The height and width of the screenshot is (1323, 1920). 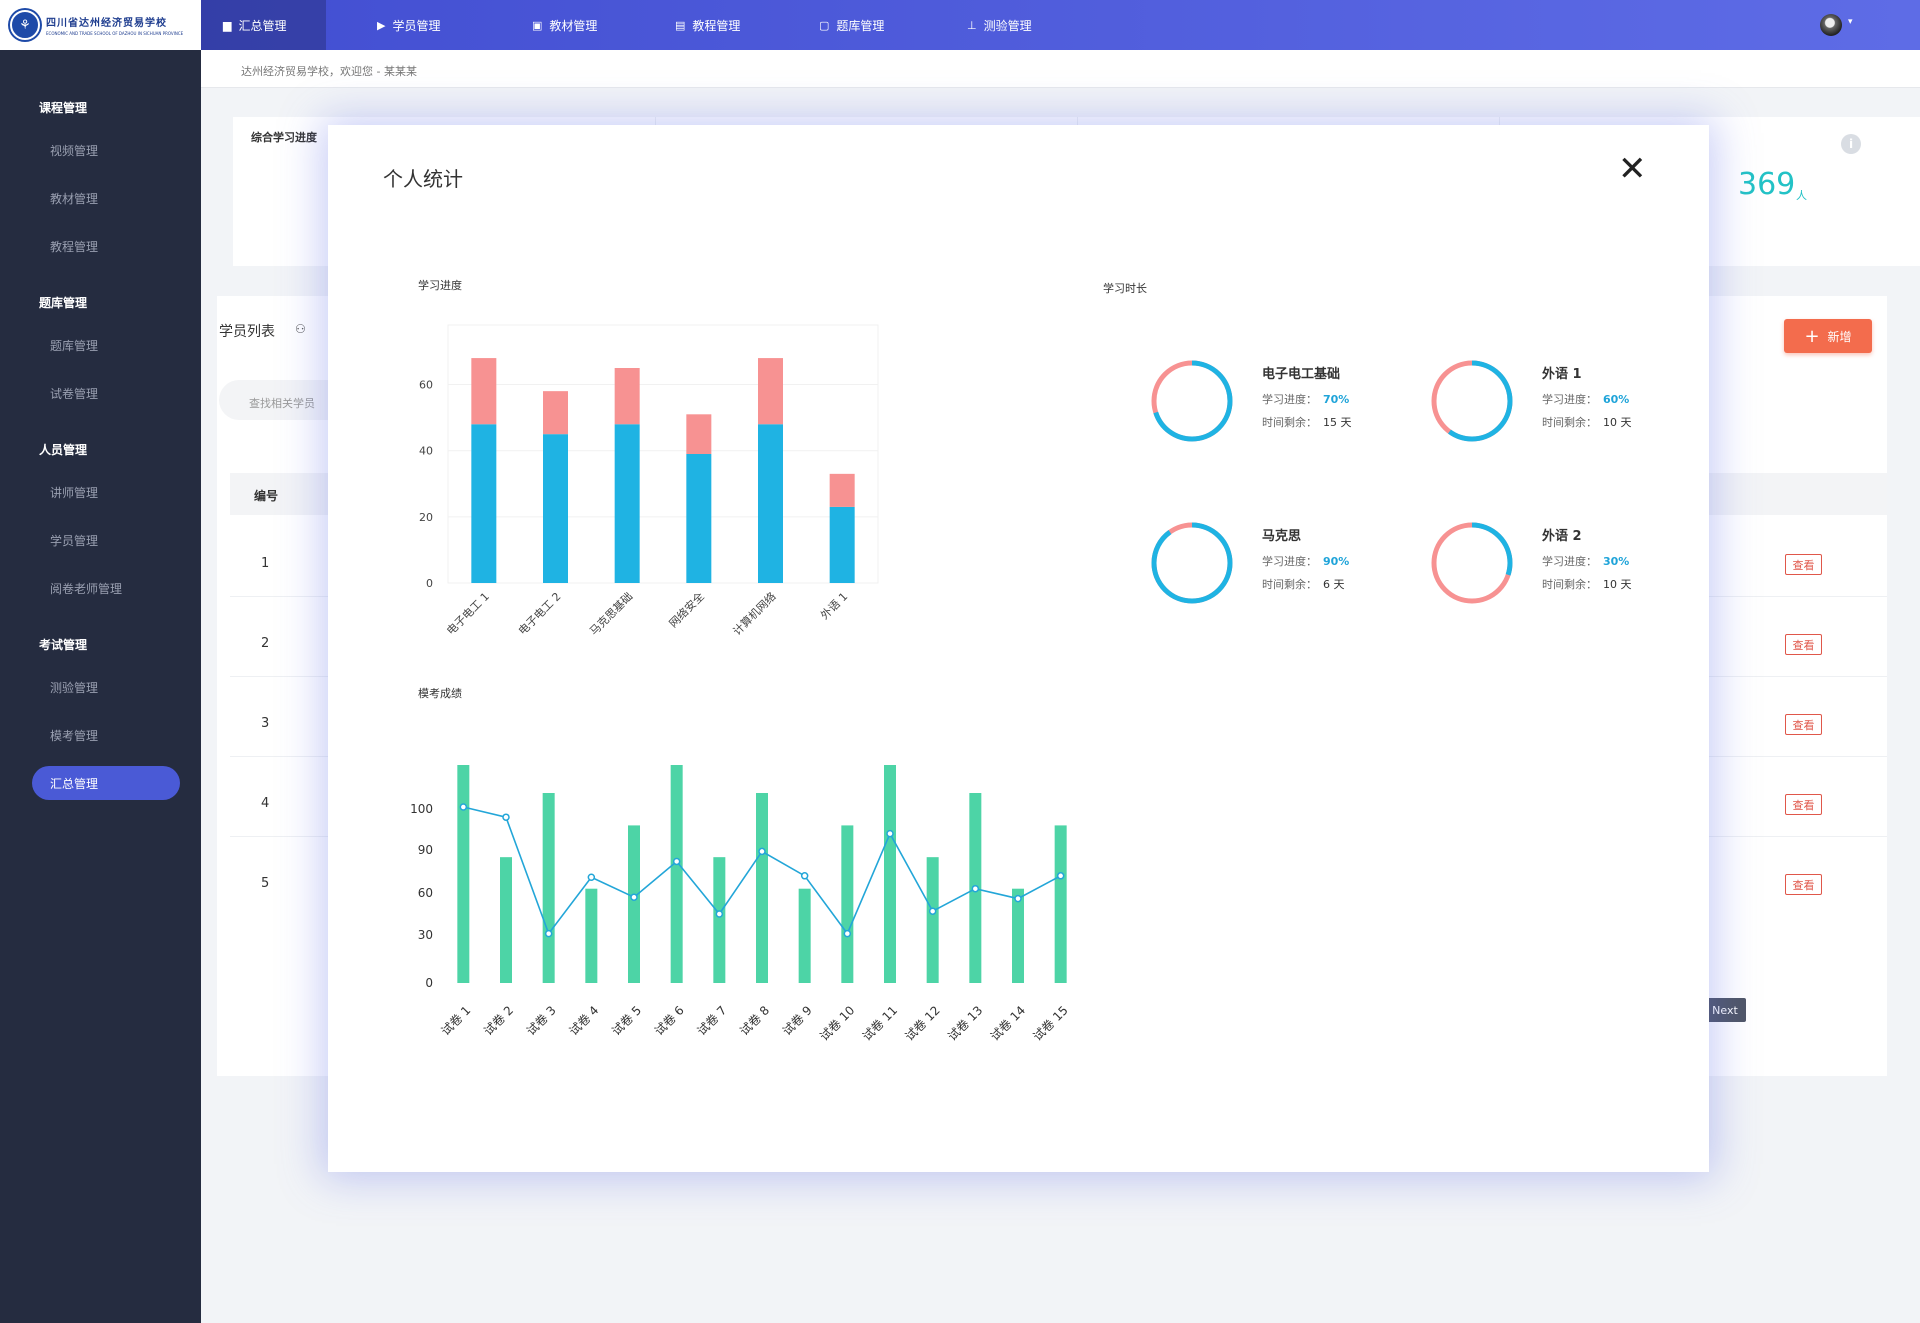 What do you see at coordinates (106, 783) in the screenshot?
I see `sidebar-item-summary: 汇总管理` at bounding box center [106, 783].